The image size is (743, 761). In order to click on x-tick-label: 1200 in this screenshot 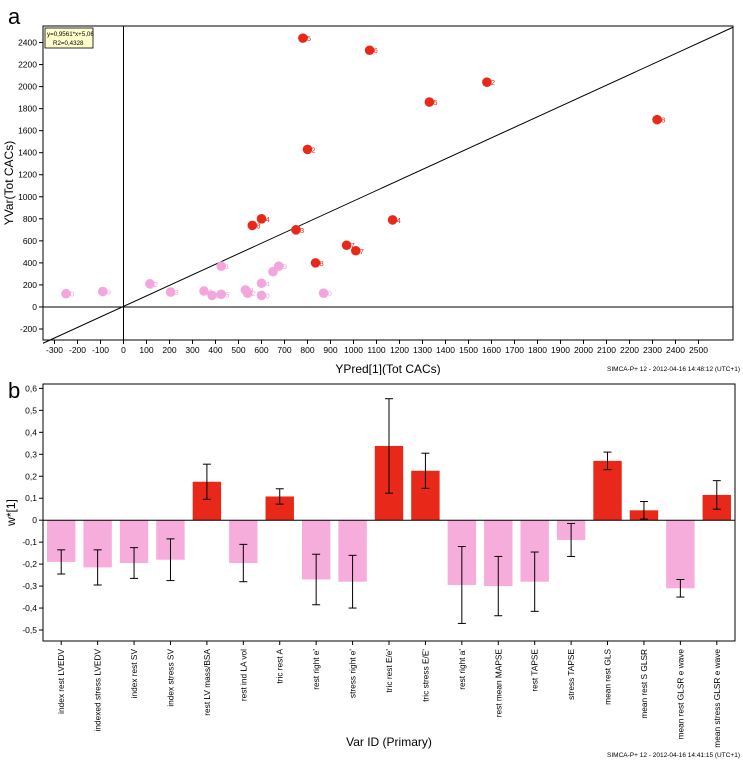, I will do `click(399, 350)`.